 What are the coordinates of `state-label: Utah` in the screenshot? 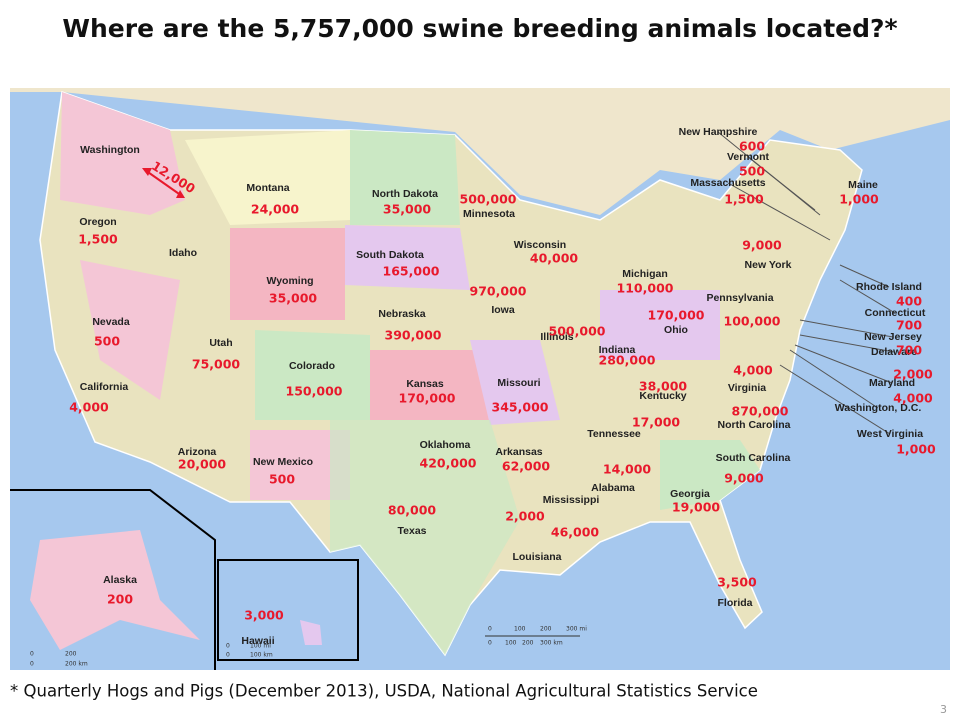 It's located at (220, 343).